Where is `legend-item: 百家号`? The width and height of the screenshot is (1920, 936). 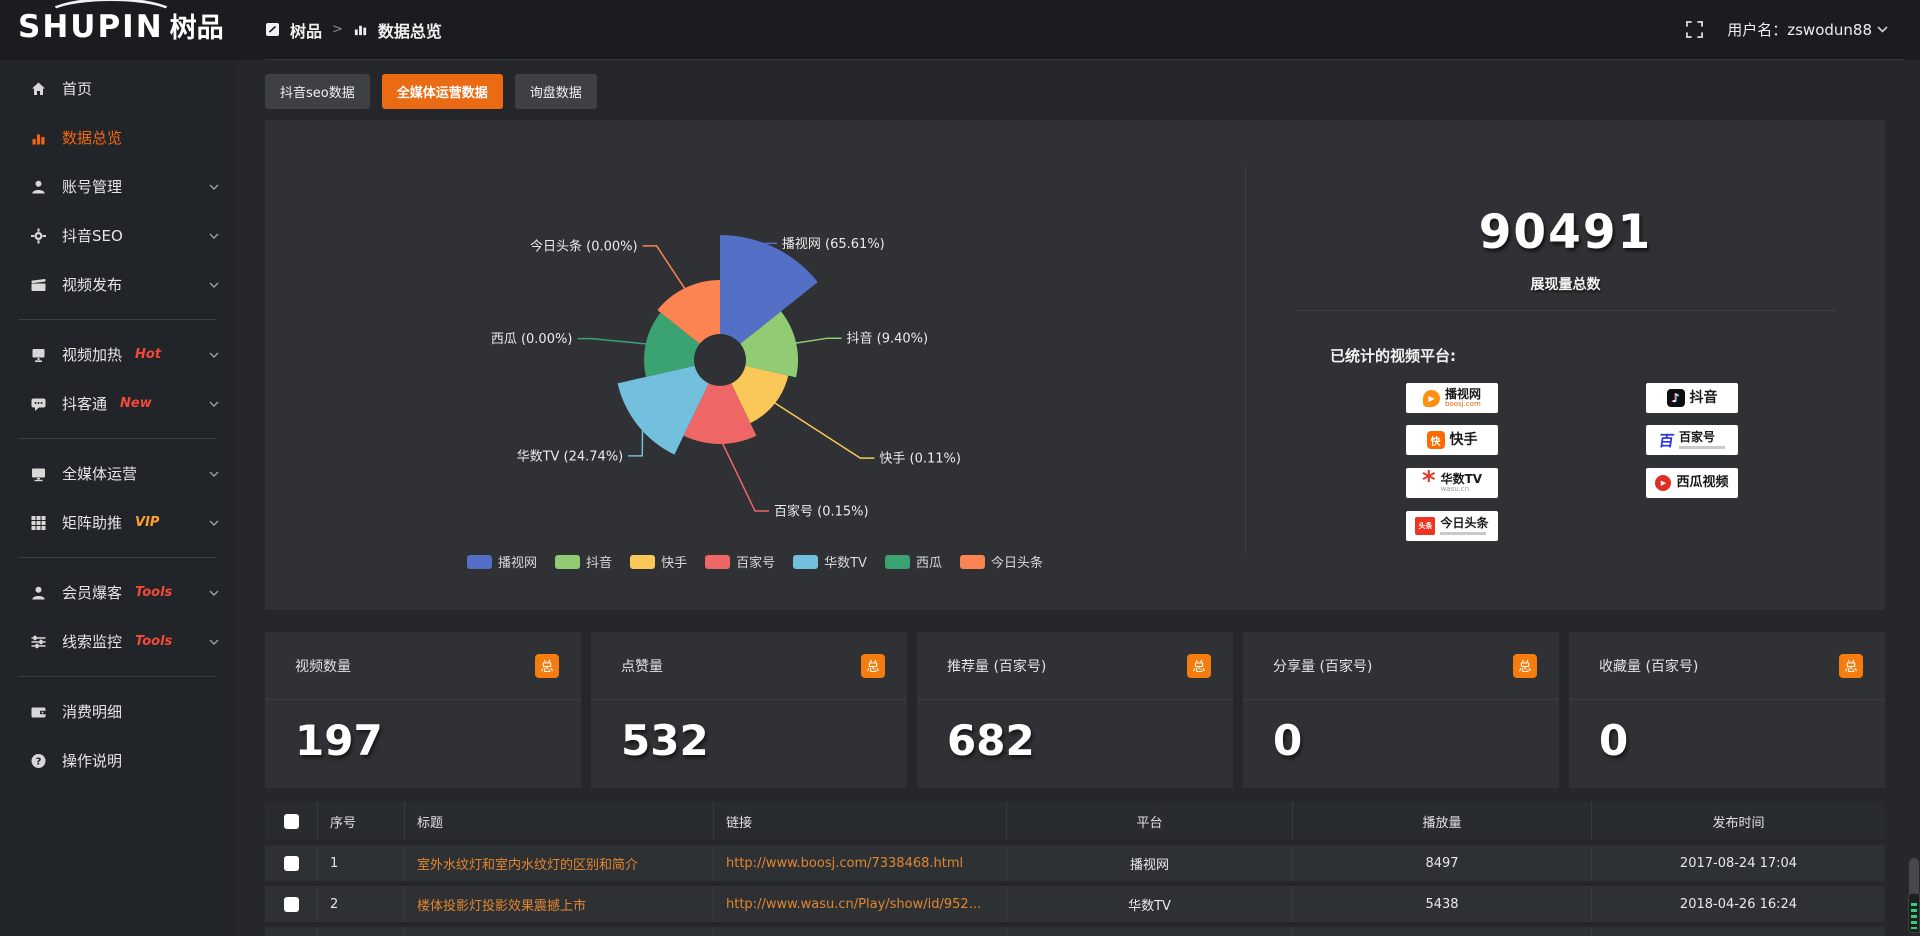 legend-item: 百家号 is located at coordinates (740, 561).